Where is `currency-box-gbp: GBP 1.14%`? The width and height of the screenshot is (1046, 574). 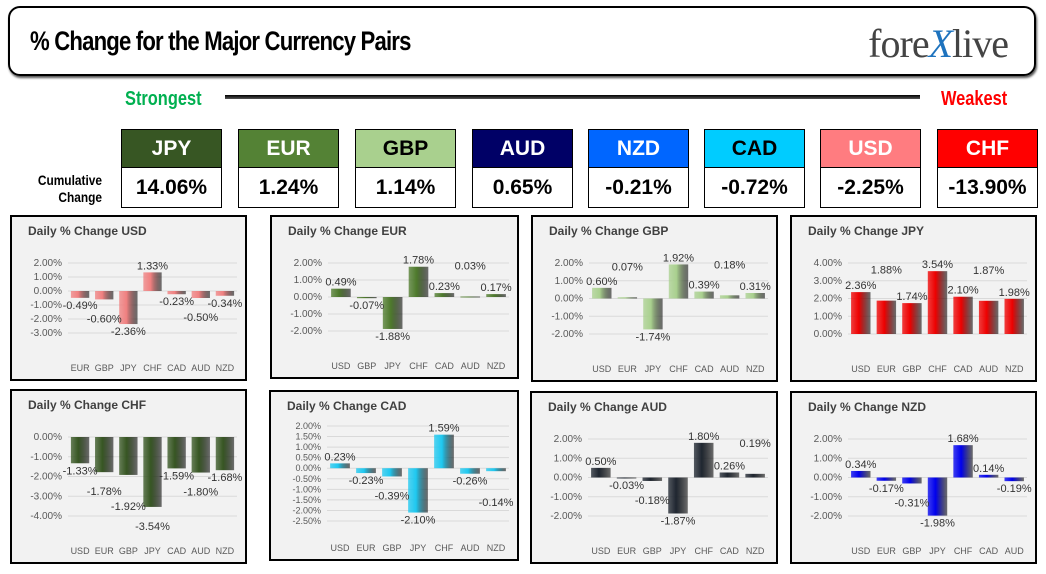
currency-box-gbp: GBP 1.14% is located at coordinates (405, 168).